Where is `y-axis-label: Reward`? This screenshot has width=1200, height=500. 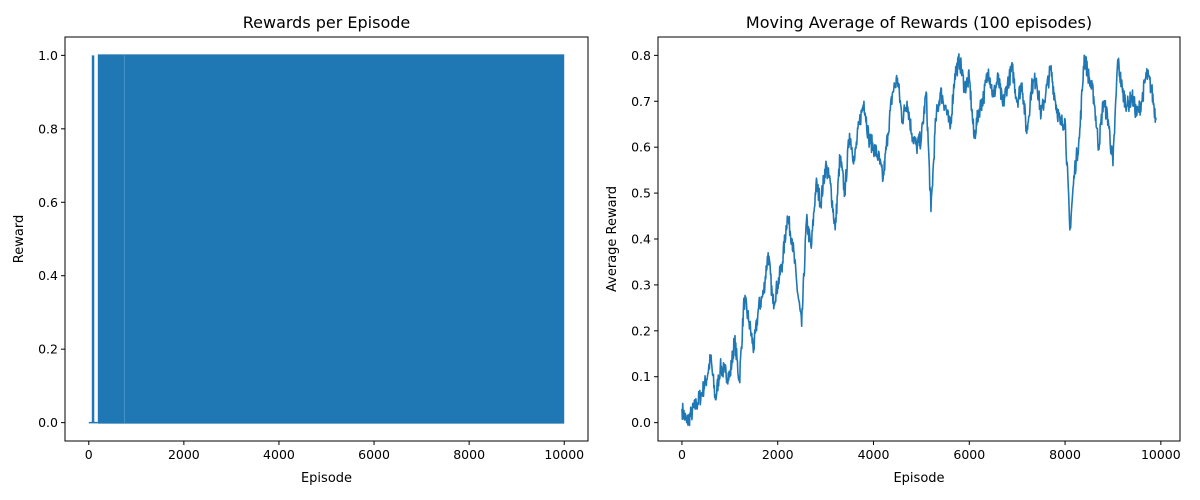
y-axis-label: Reward is located at coordinates (19, 239).